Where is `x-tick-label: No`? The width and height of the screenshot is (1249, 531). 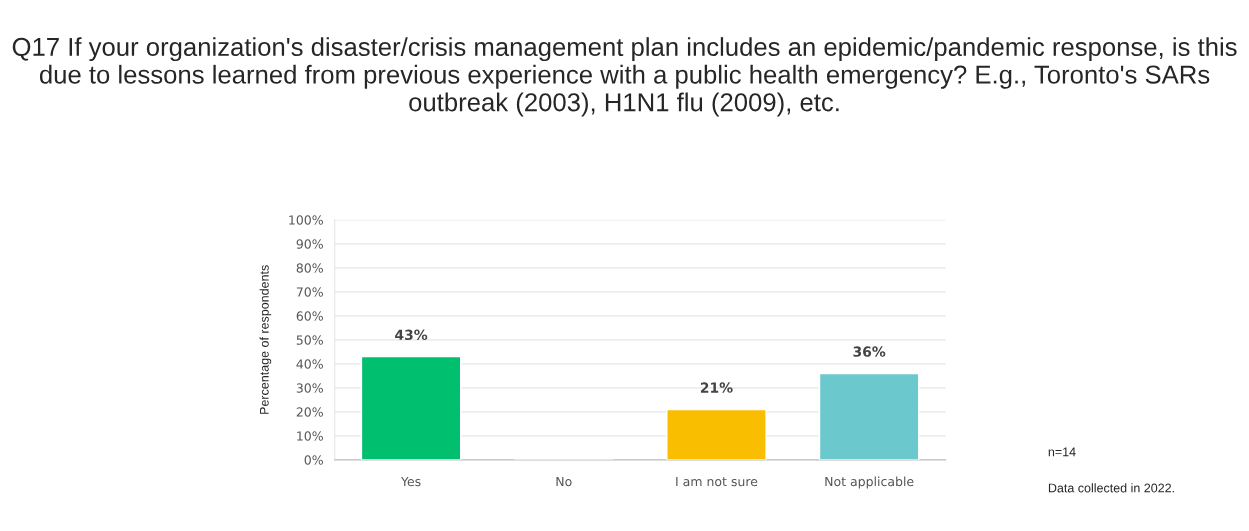
x-tick-label: No is located at coordinates (564, 481).